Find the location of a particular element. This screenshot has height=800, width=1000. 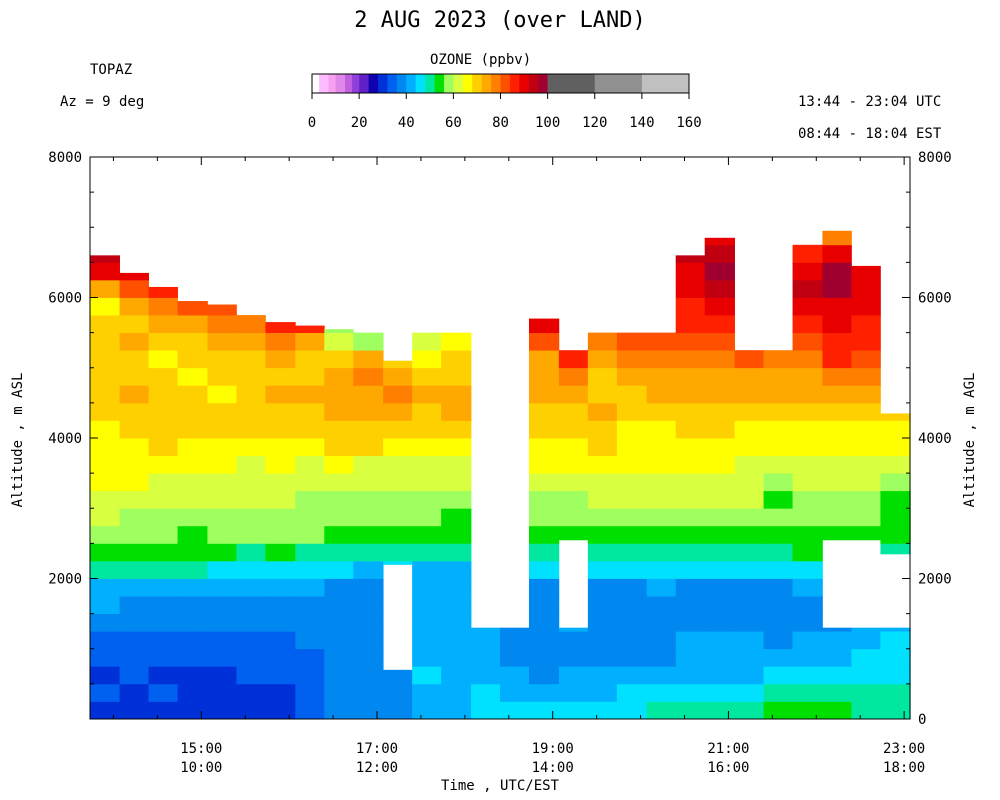

colorbar-tick-label: 40 is located at coordinates (406, 123).